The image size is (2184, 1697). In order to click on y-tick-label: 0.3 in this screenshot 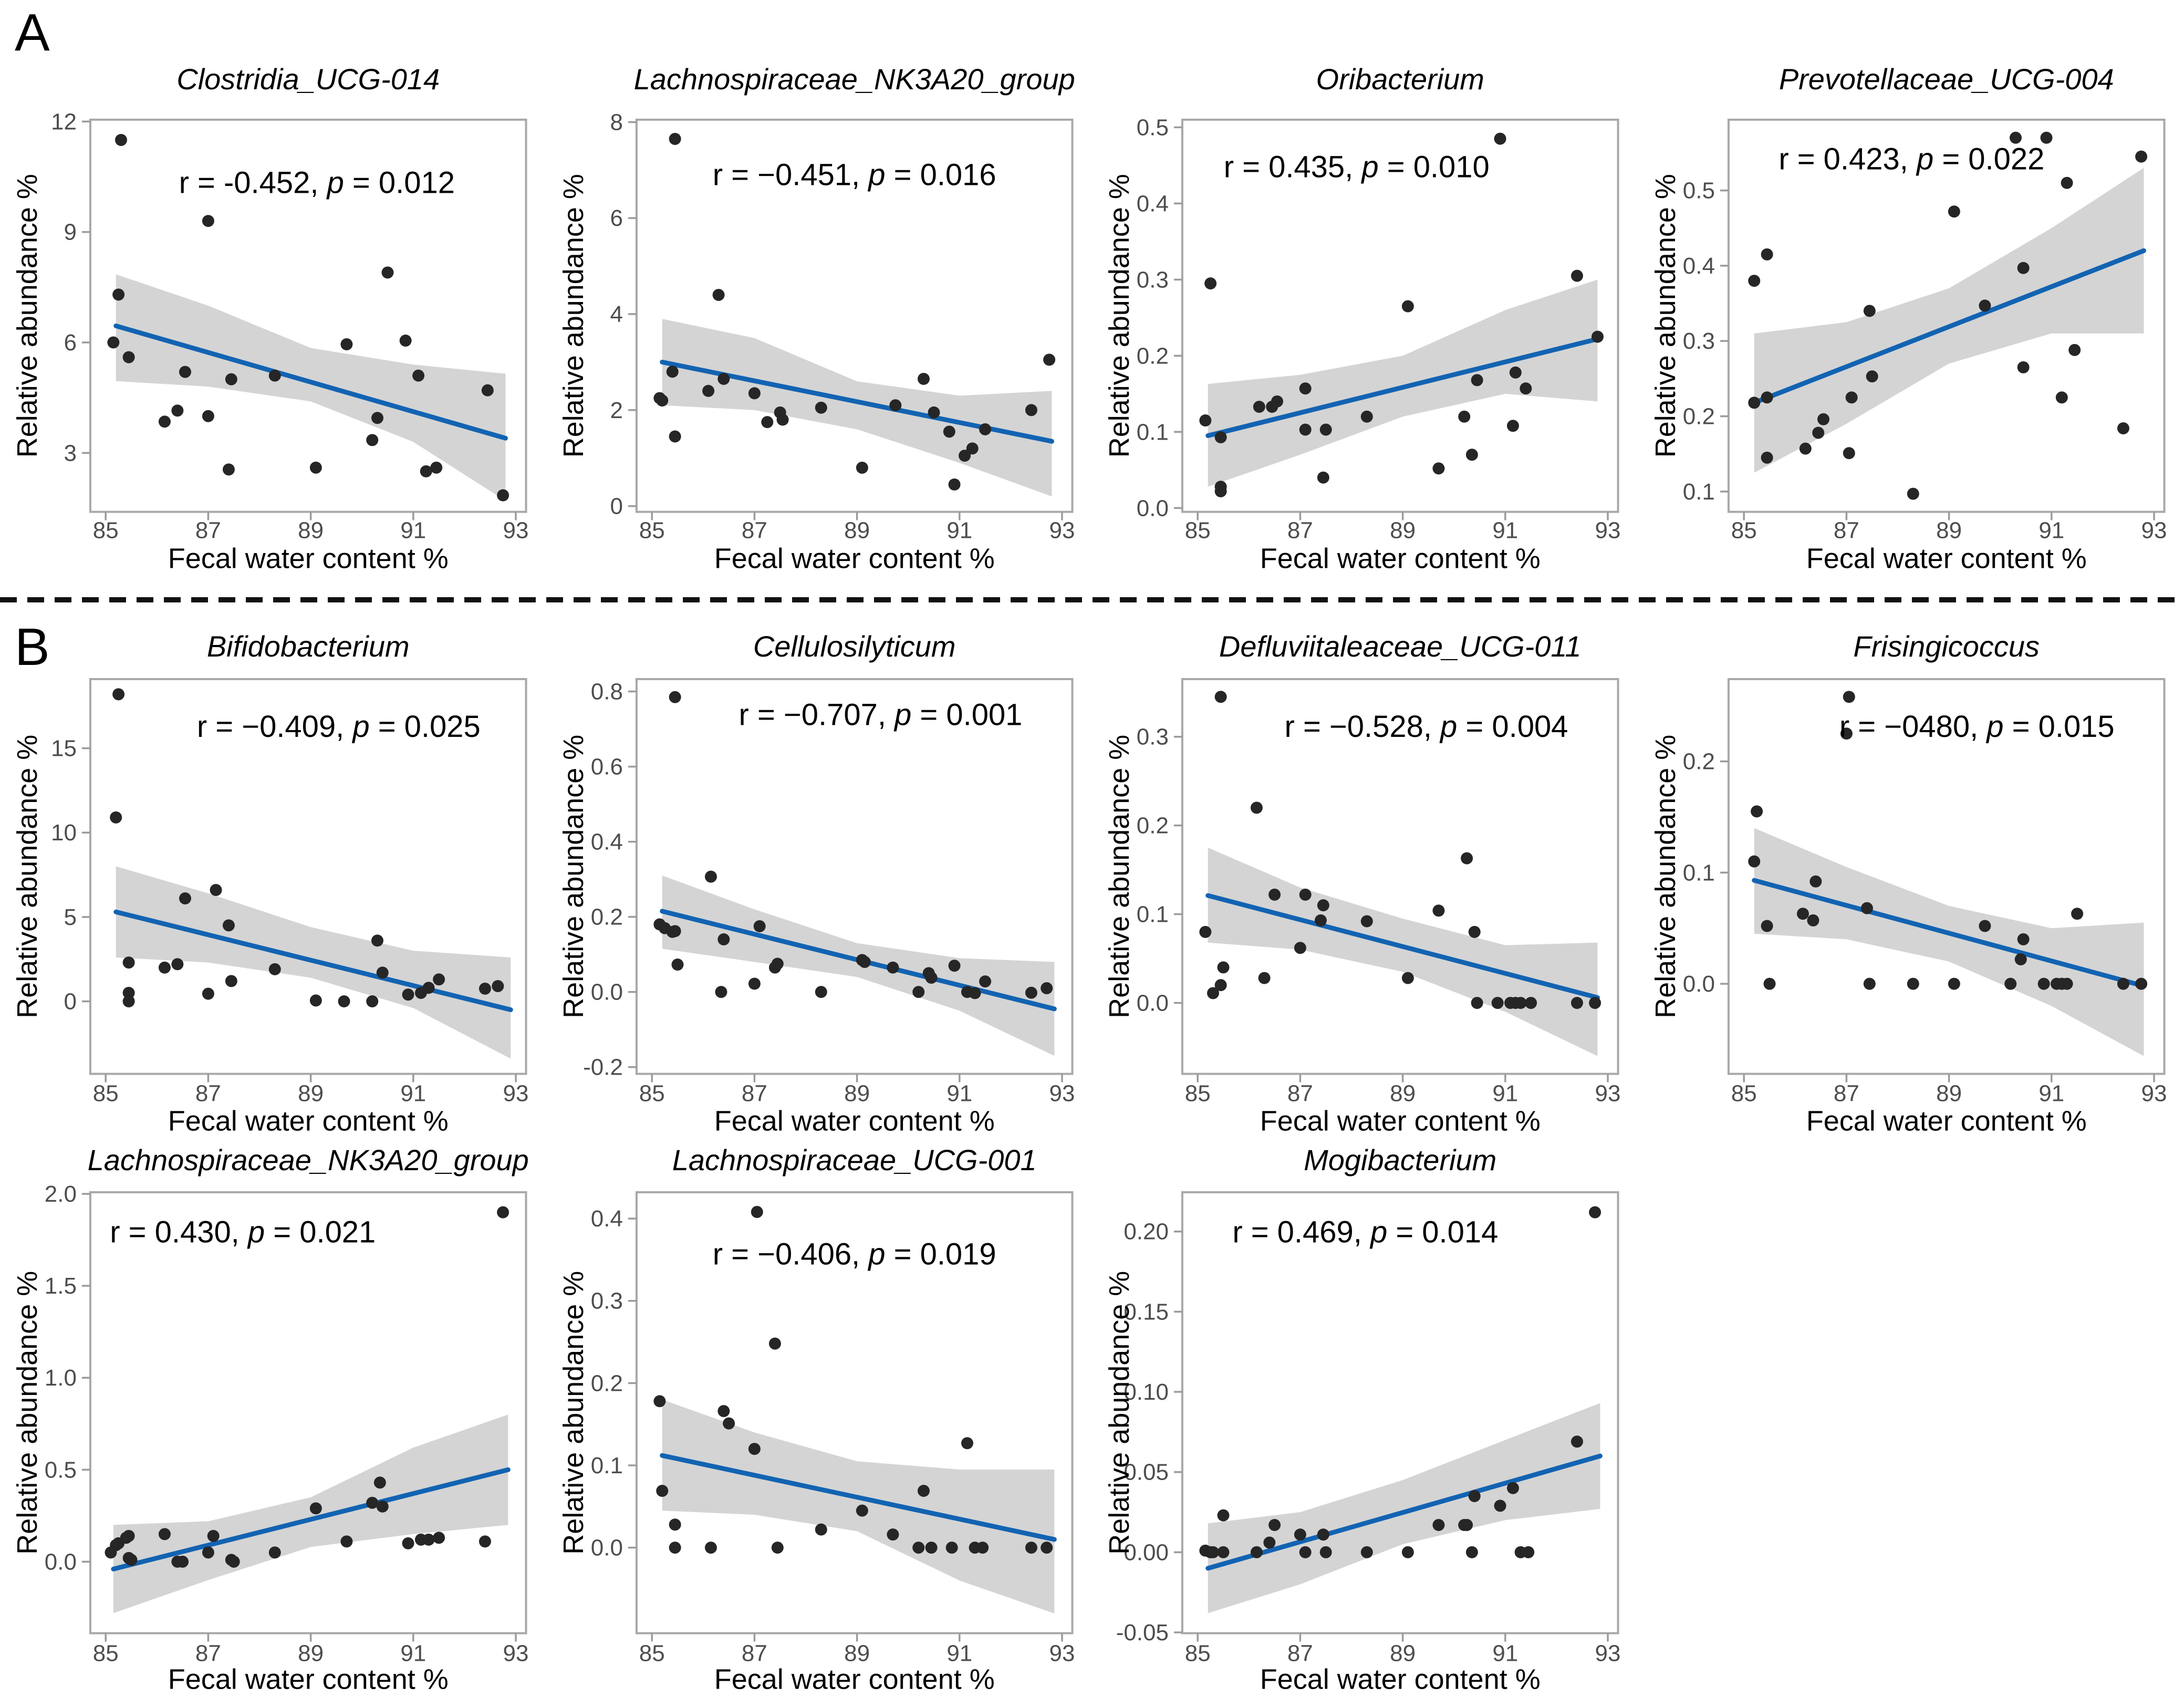, I will do `click(1698, 341)`.